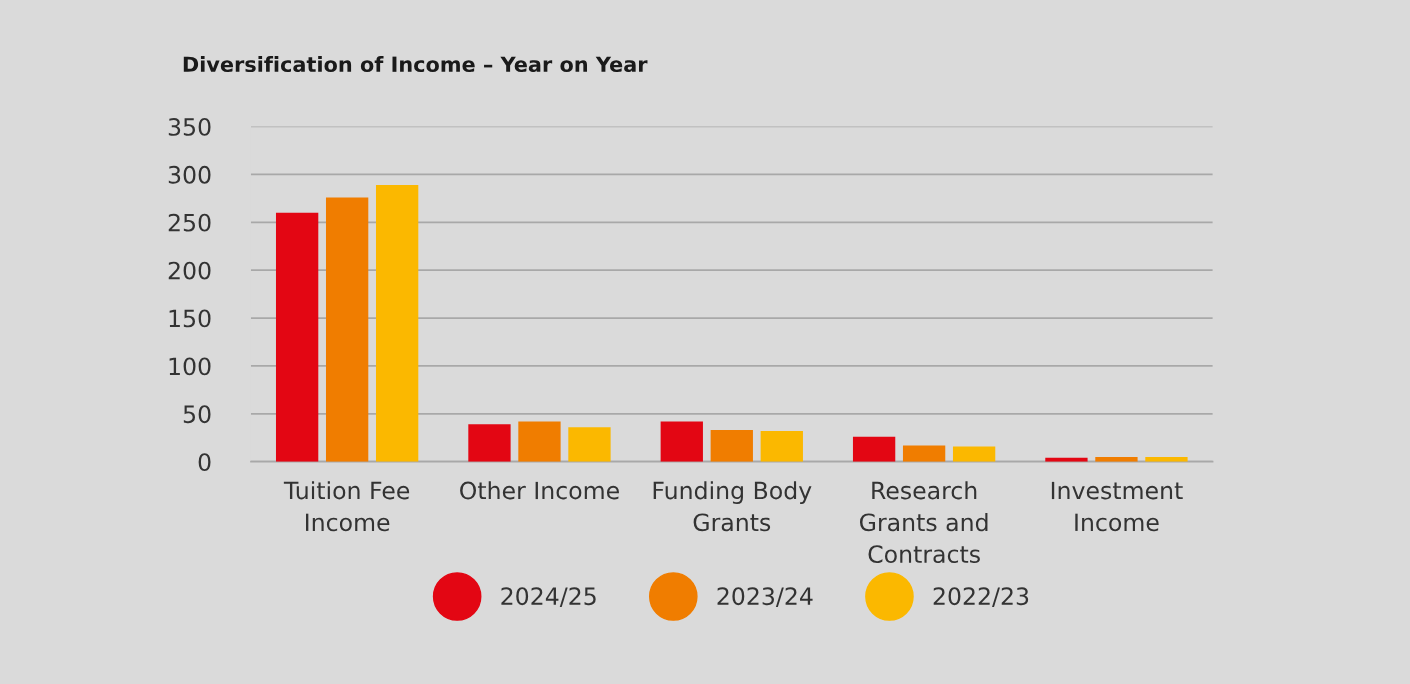 Image resolution: width=1410 pixels, height=684 pixels. What do you see at coordinates (189, 174) in the screenshot?
I see `y-tick-label: 300` at bounding box center [189, 174].